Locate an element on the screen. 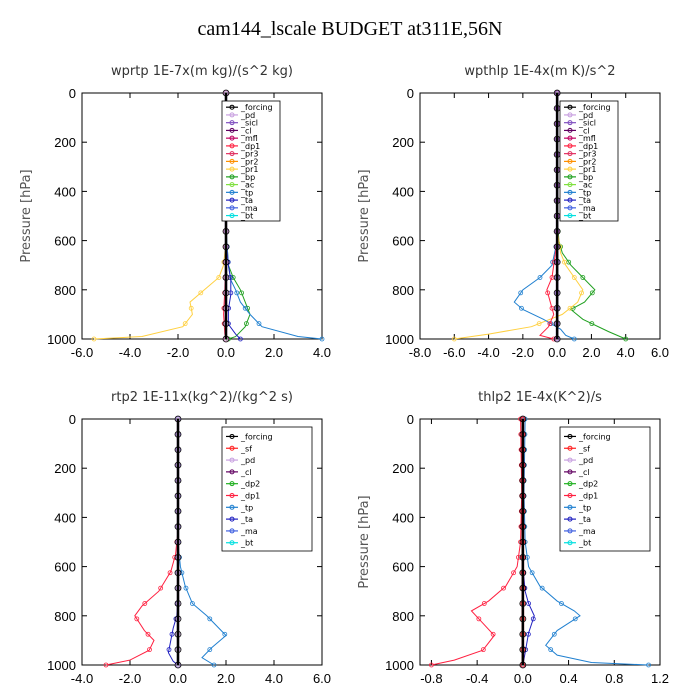  y-tick-label: 200 is located at coordinates (65, 468).